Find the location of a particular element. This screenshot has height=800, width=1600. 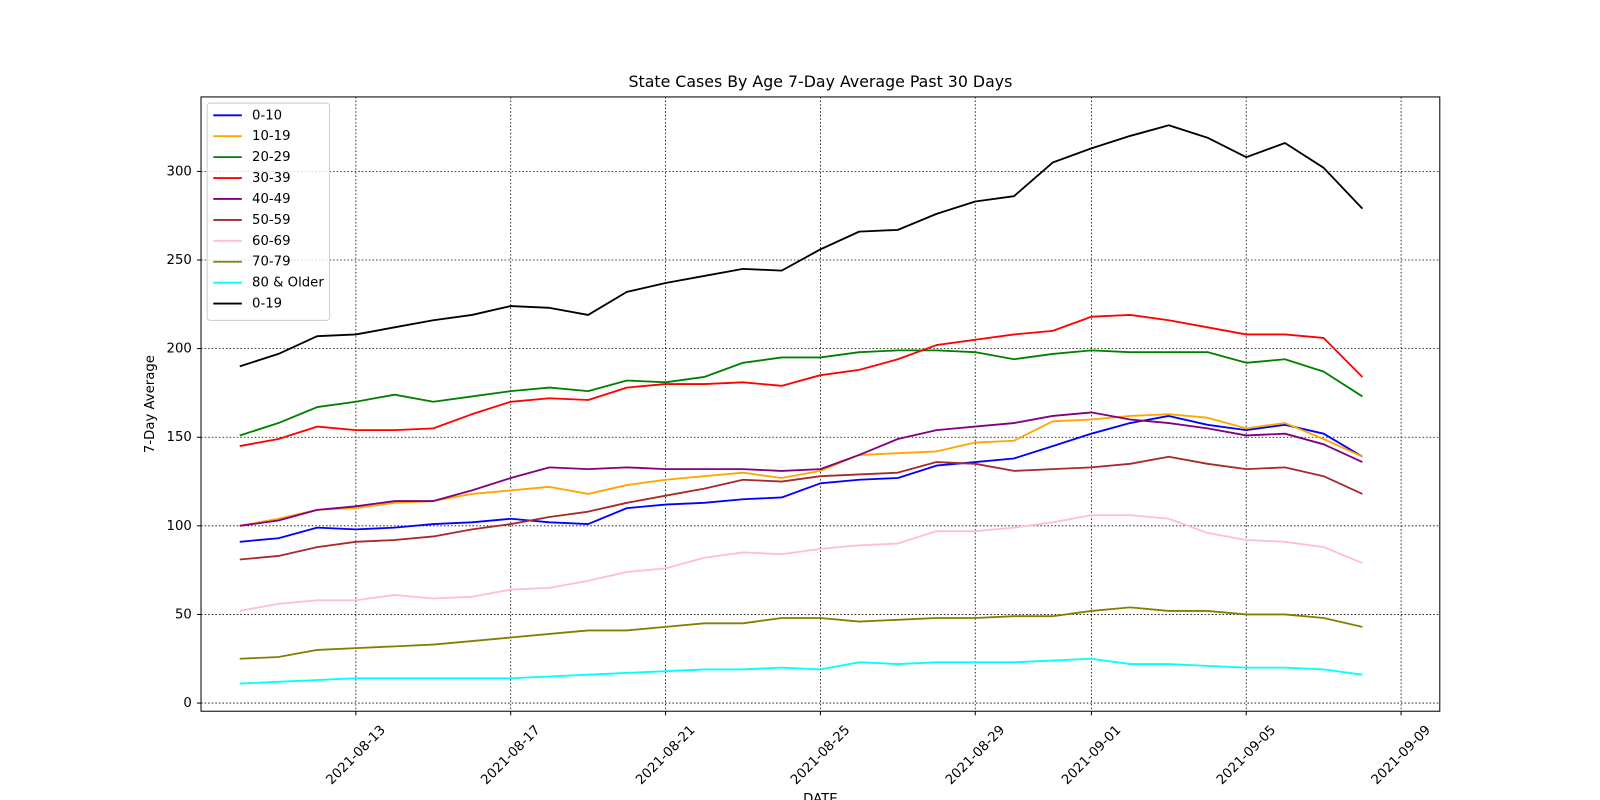

legend-label: 0-19 is located at coordinates (267, 304).